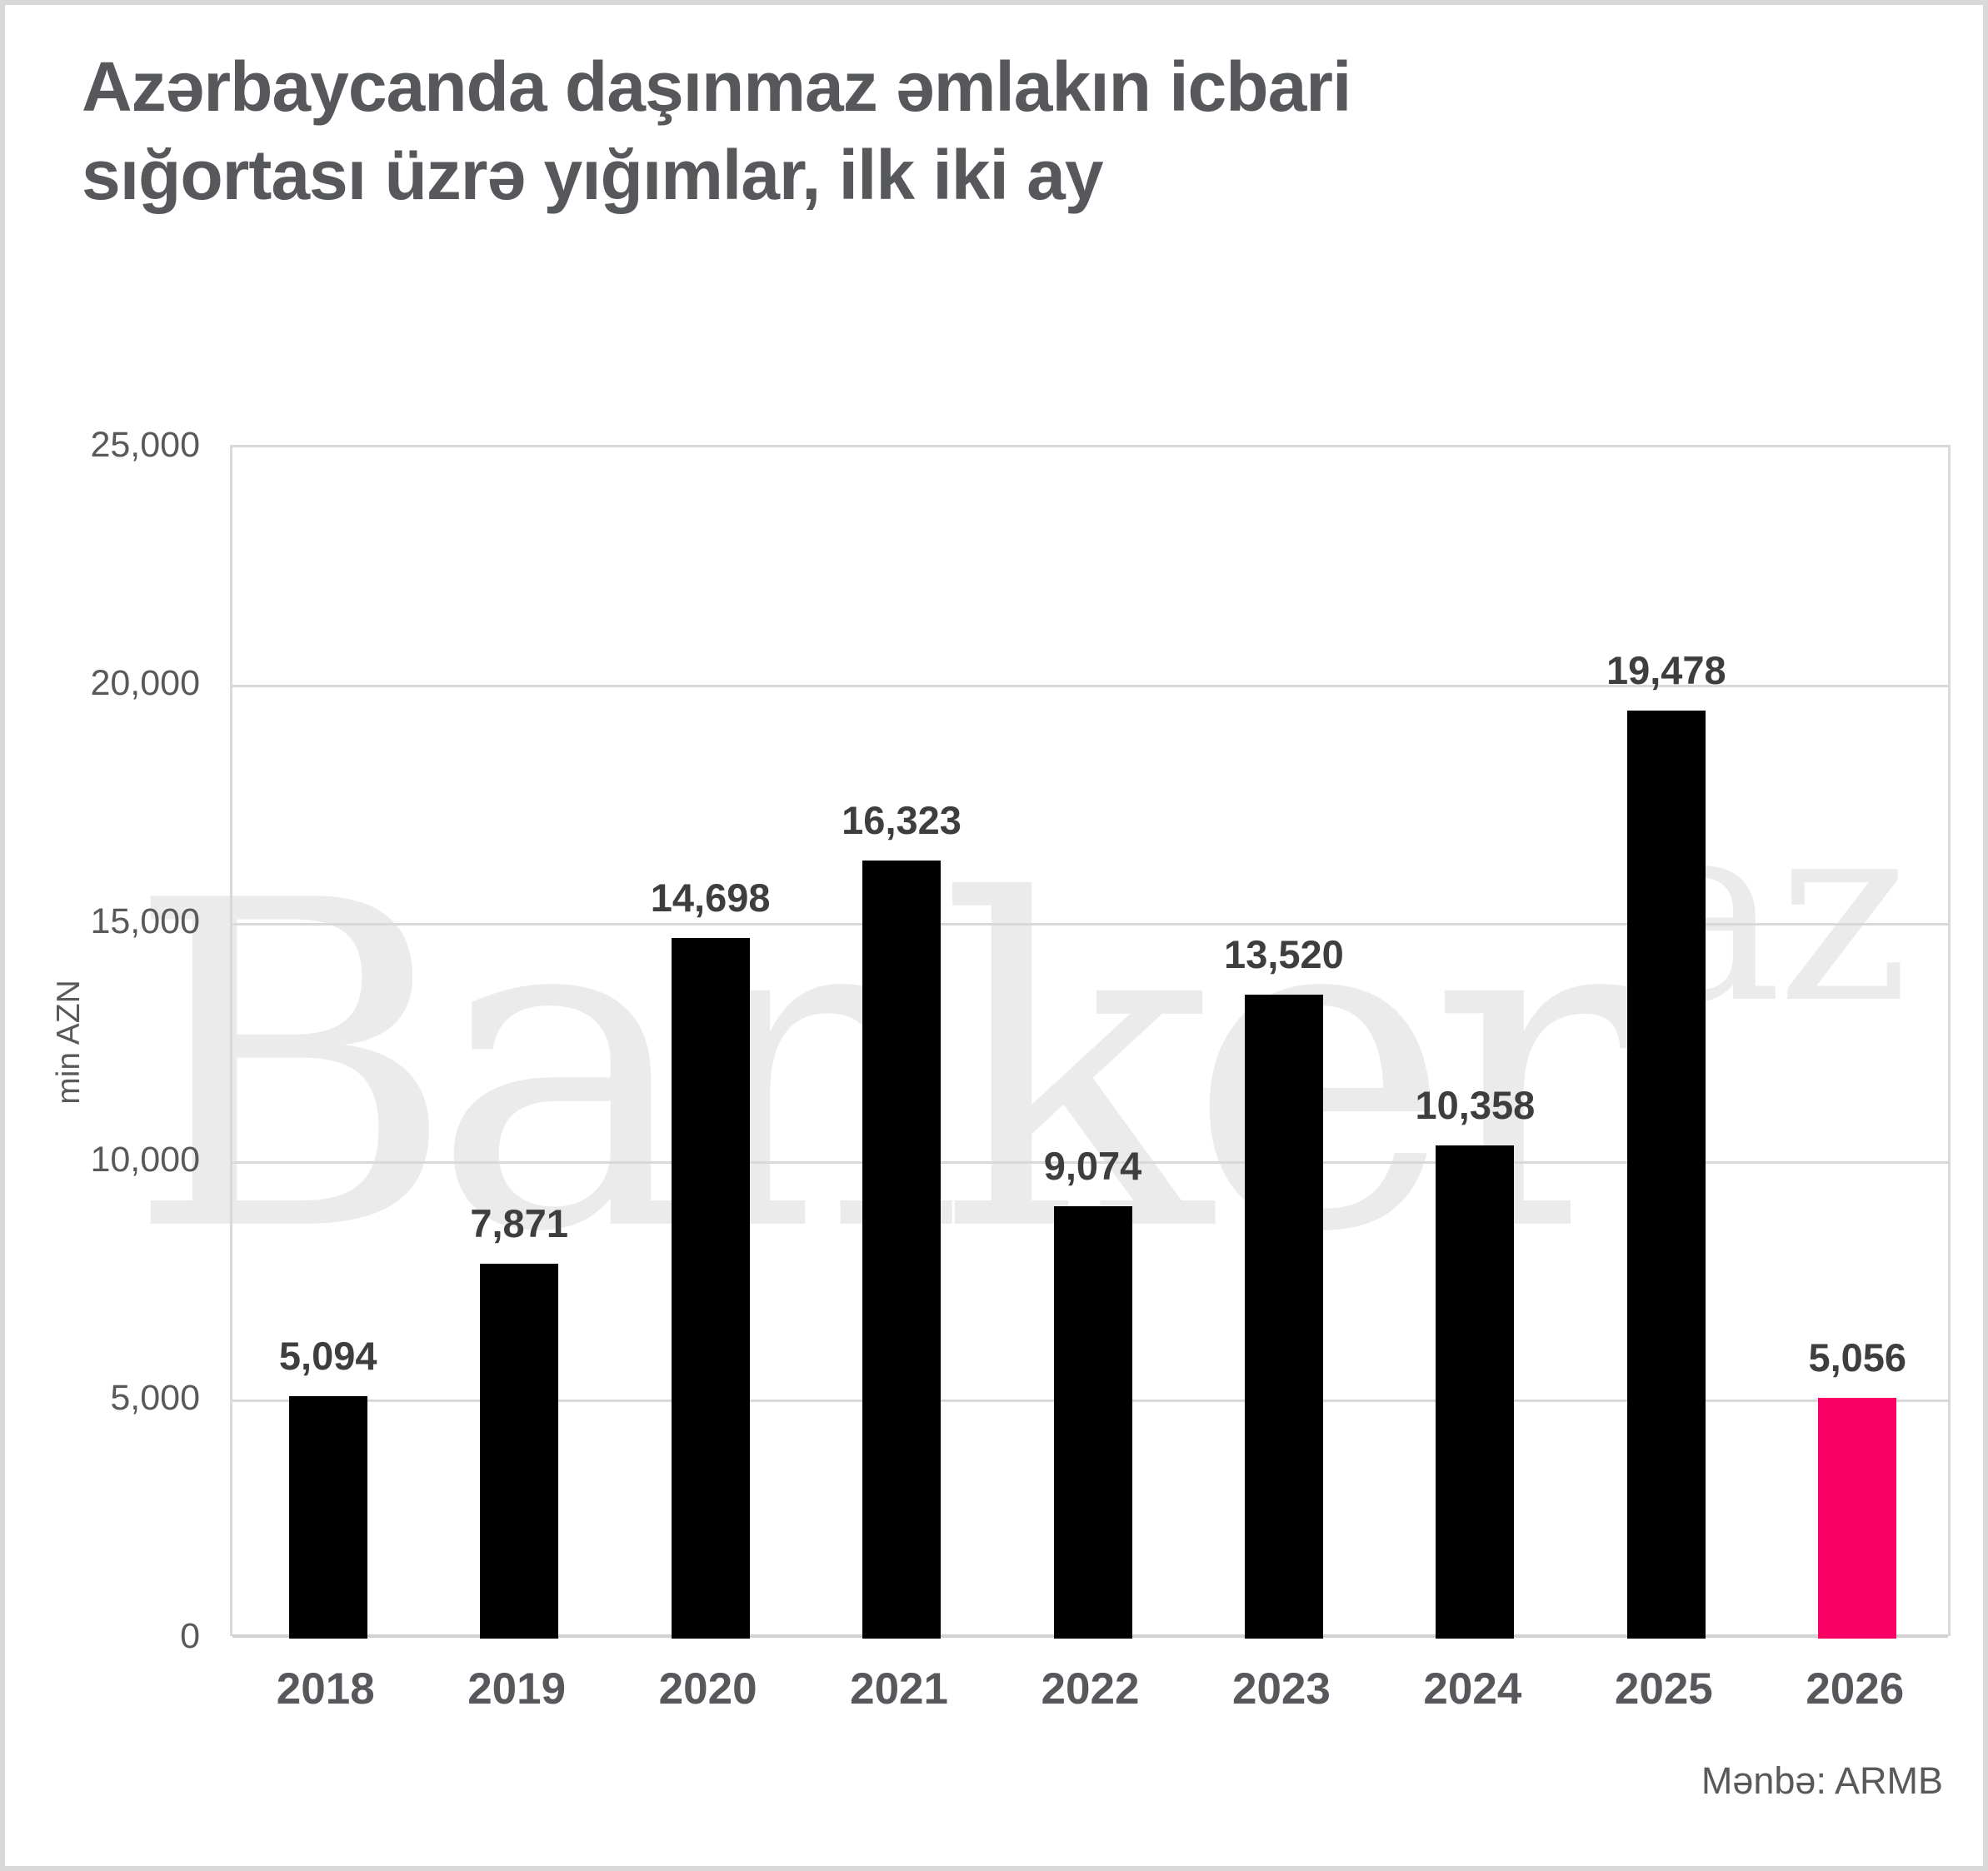 The height and width of the screenshot is (1871, 1988). What do you see at coordinates (1855, 1689) in the screenshot?
I see `x-tick-label: 2026` at bounding box center [1855, 1689].